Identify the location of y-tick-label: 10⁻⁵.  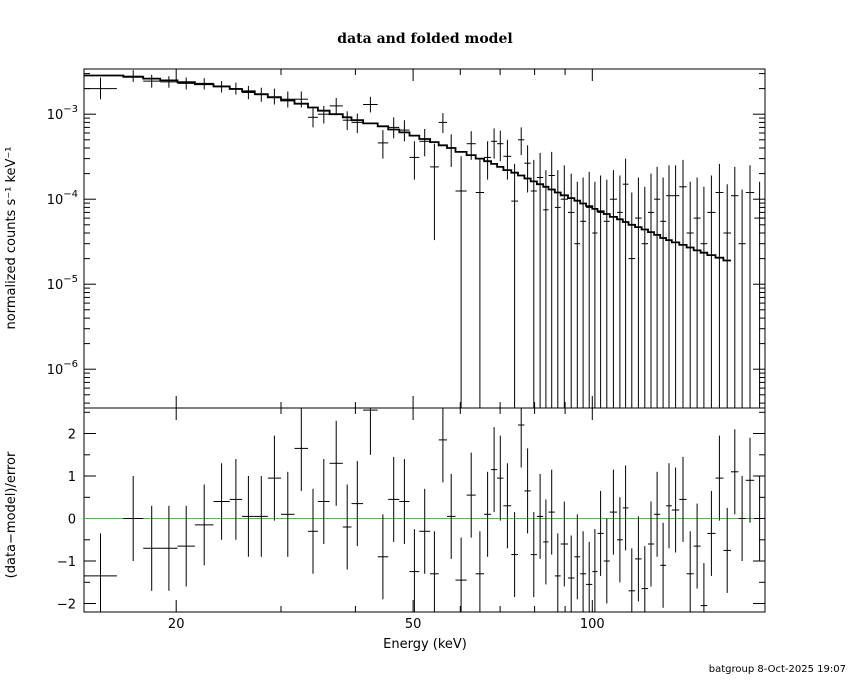
(62, 283).